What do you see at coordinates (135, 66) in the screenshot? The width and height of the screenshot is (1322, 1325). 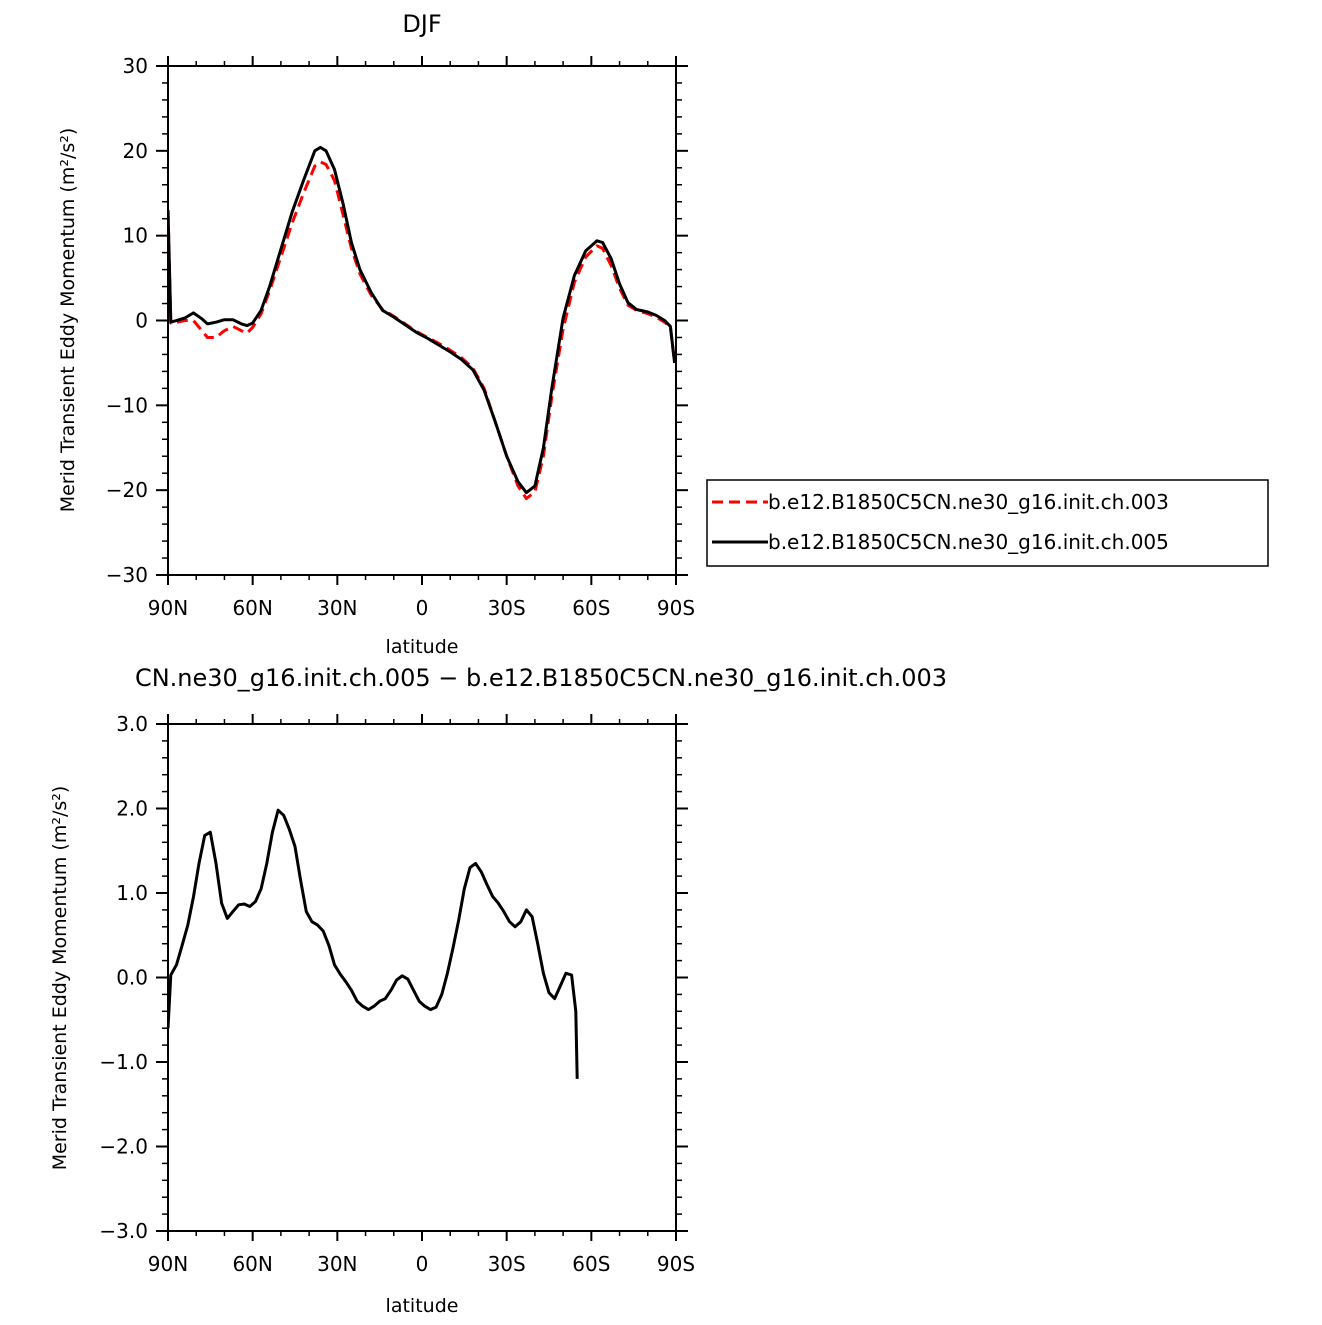 I see `y-tick-label: 30` at bounding box center [135, 66].